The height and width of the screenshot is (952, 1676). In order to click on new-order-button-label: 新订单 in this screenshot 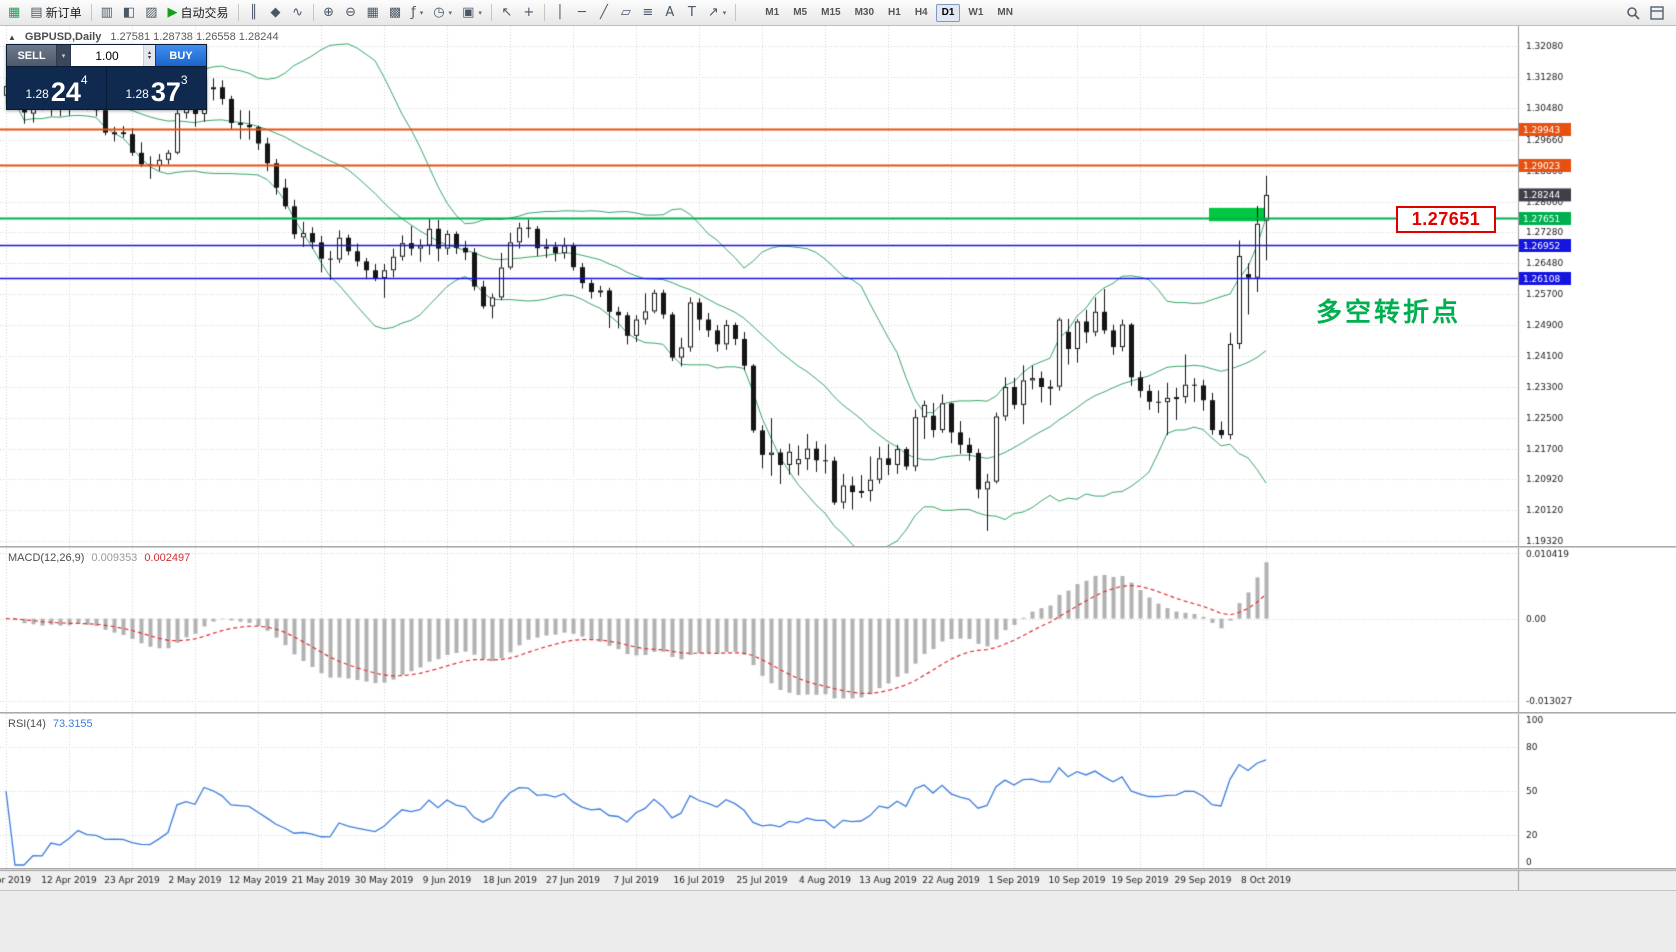, I will do `click(63, 13)`.